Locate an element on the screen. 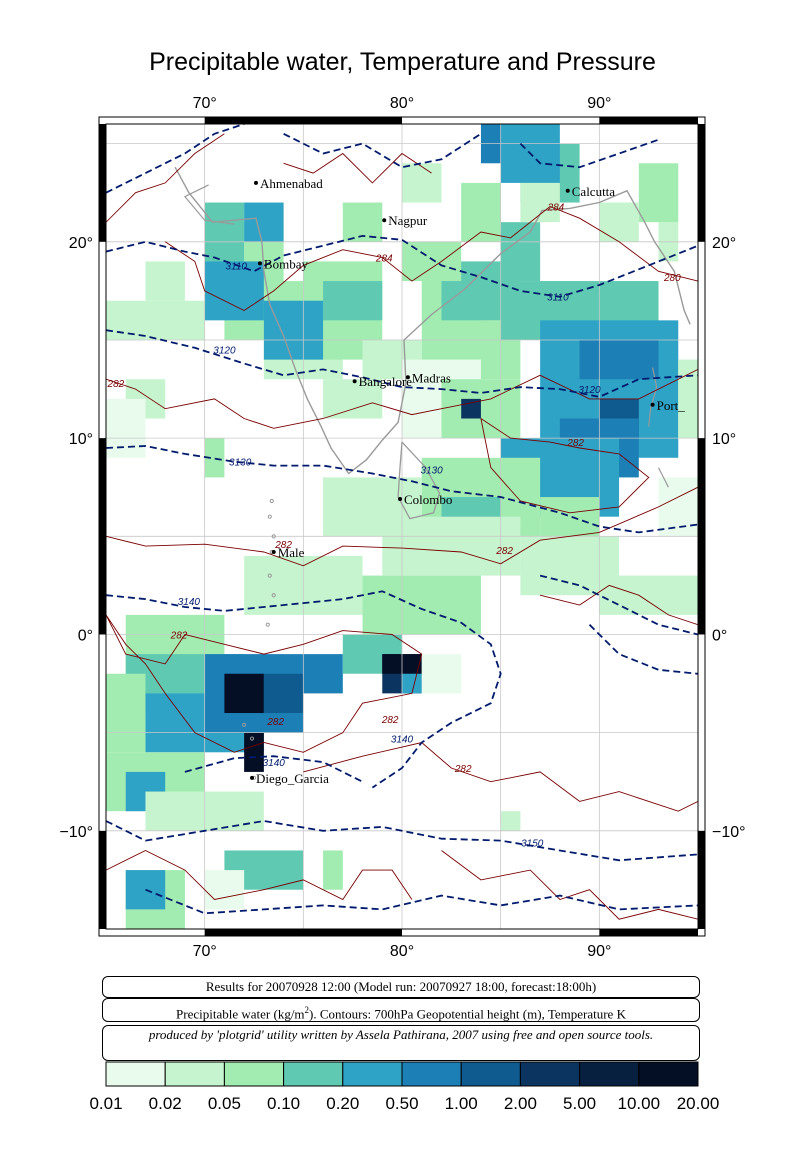  longitude-tick-label: 70° is located at coordinates (205, 103).